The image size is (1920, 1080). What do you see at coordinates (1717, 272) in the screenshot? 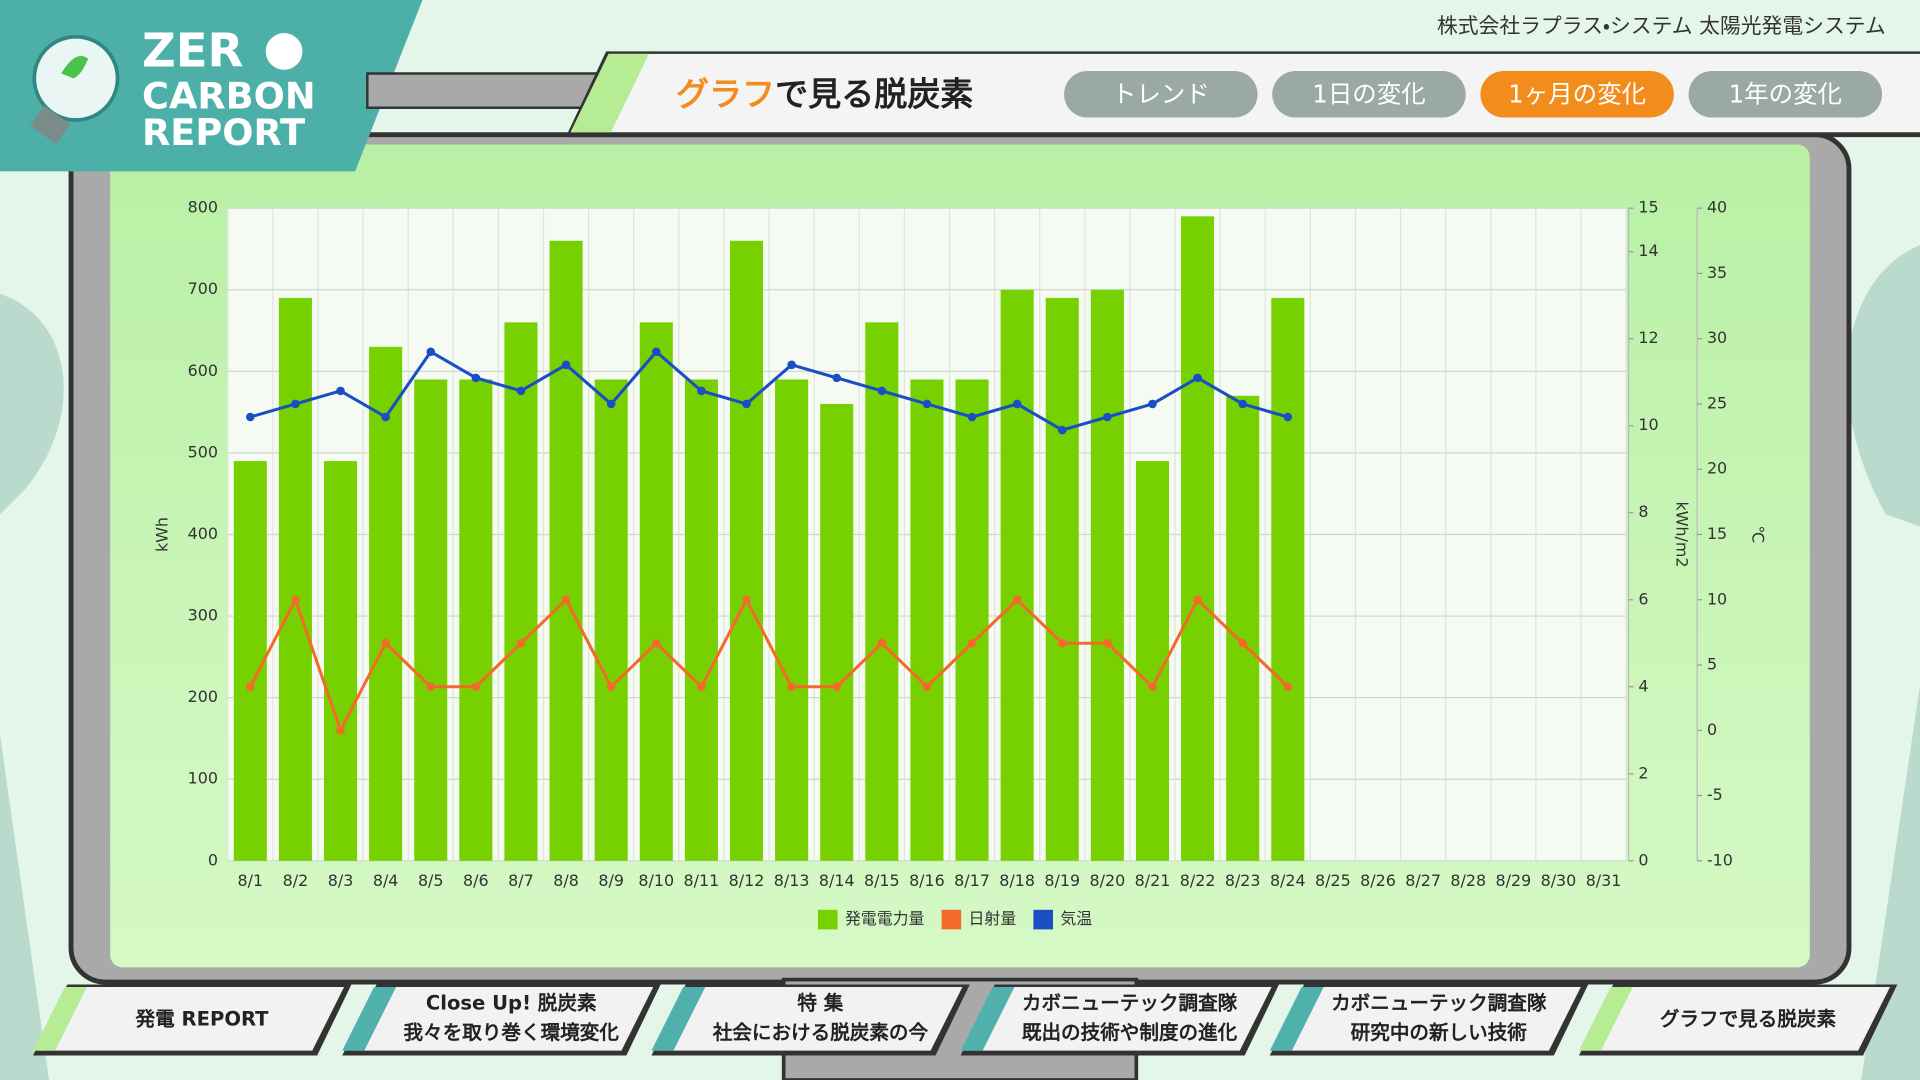
I see `y3-tick-label: 35` at bounding box center [1717, 272].